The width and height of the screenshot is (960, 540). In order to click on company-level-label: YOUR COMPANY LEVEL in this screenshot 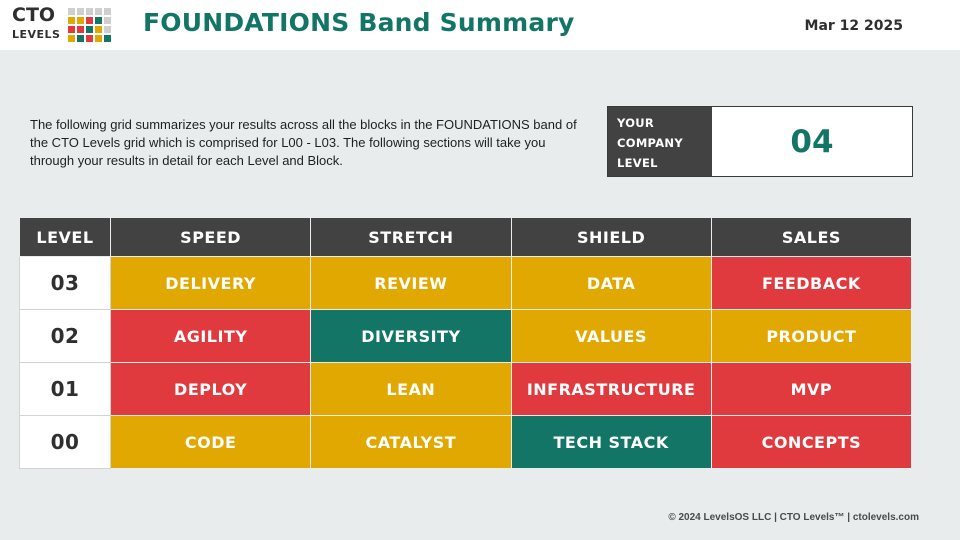, I will do `click(660, 141)`.